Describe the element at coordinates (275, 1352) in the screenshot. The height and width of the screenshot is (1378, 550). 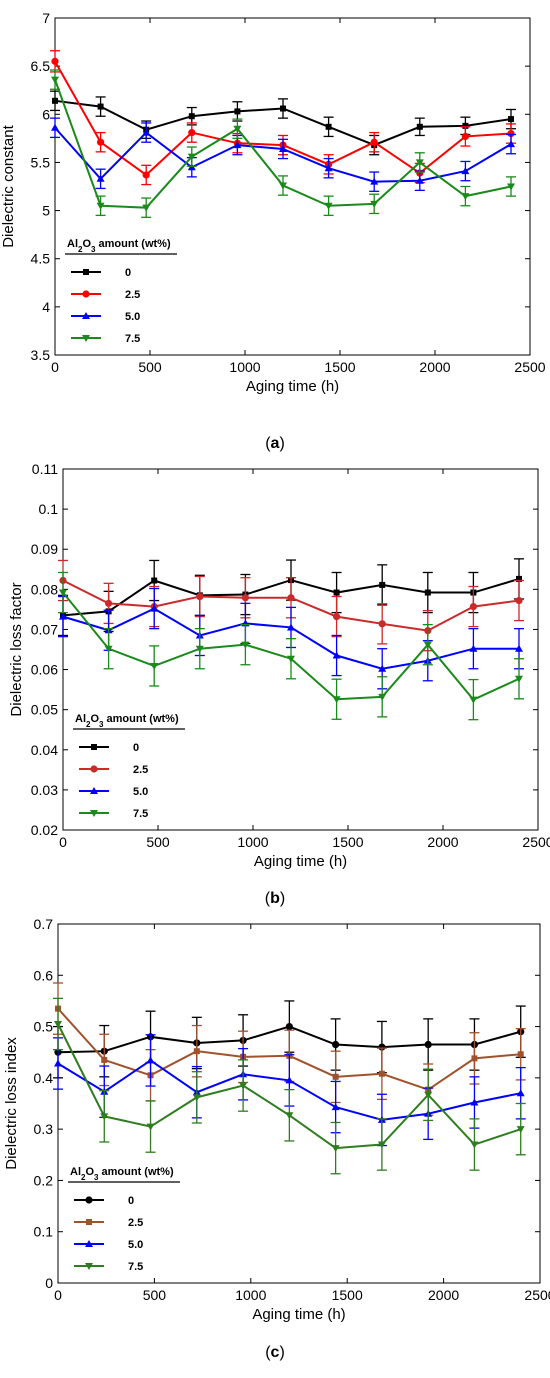
I see `panel-caption: (c)` at that location.